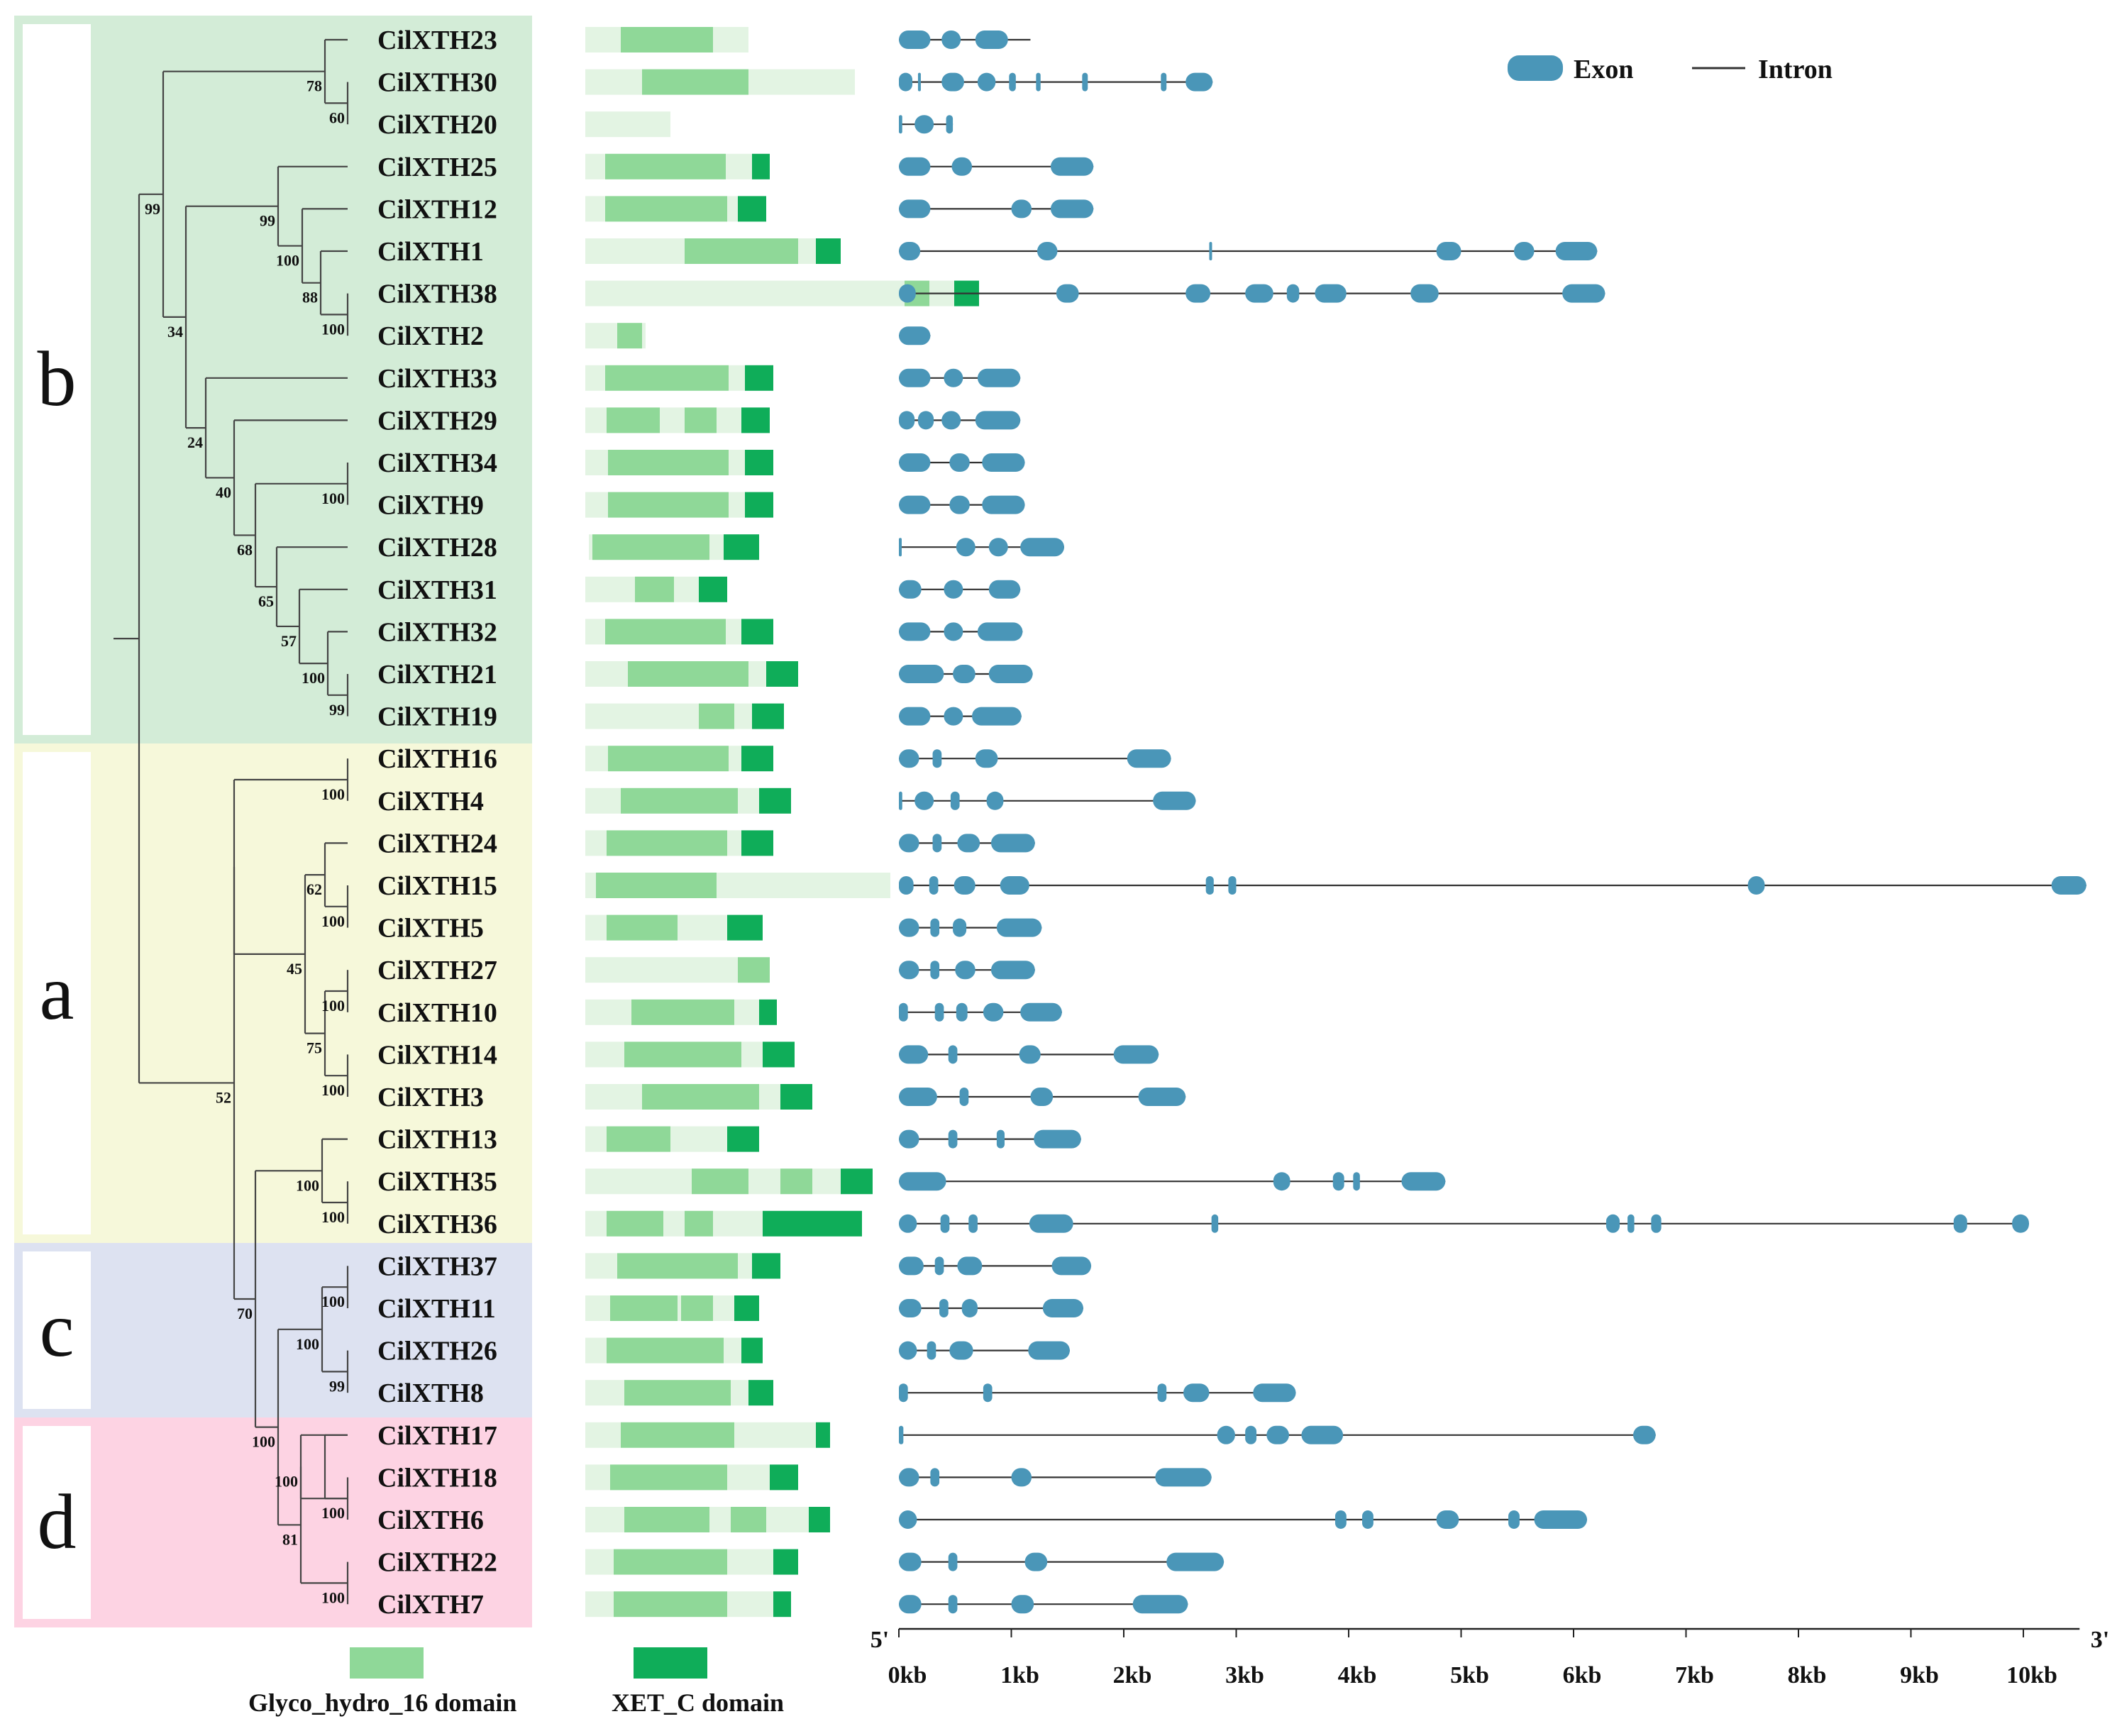 The height and width of the screenshot is (1736, 2117). Describe the element at coordinates (437, 1478) in the screenshot. I see `gene-label: CilXTH18` at that location.